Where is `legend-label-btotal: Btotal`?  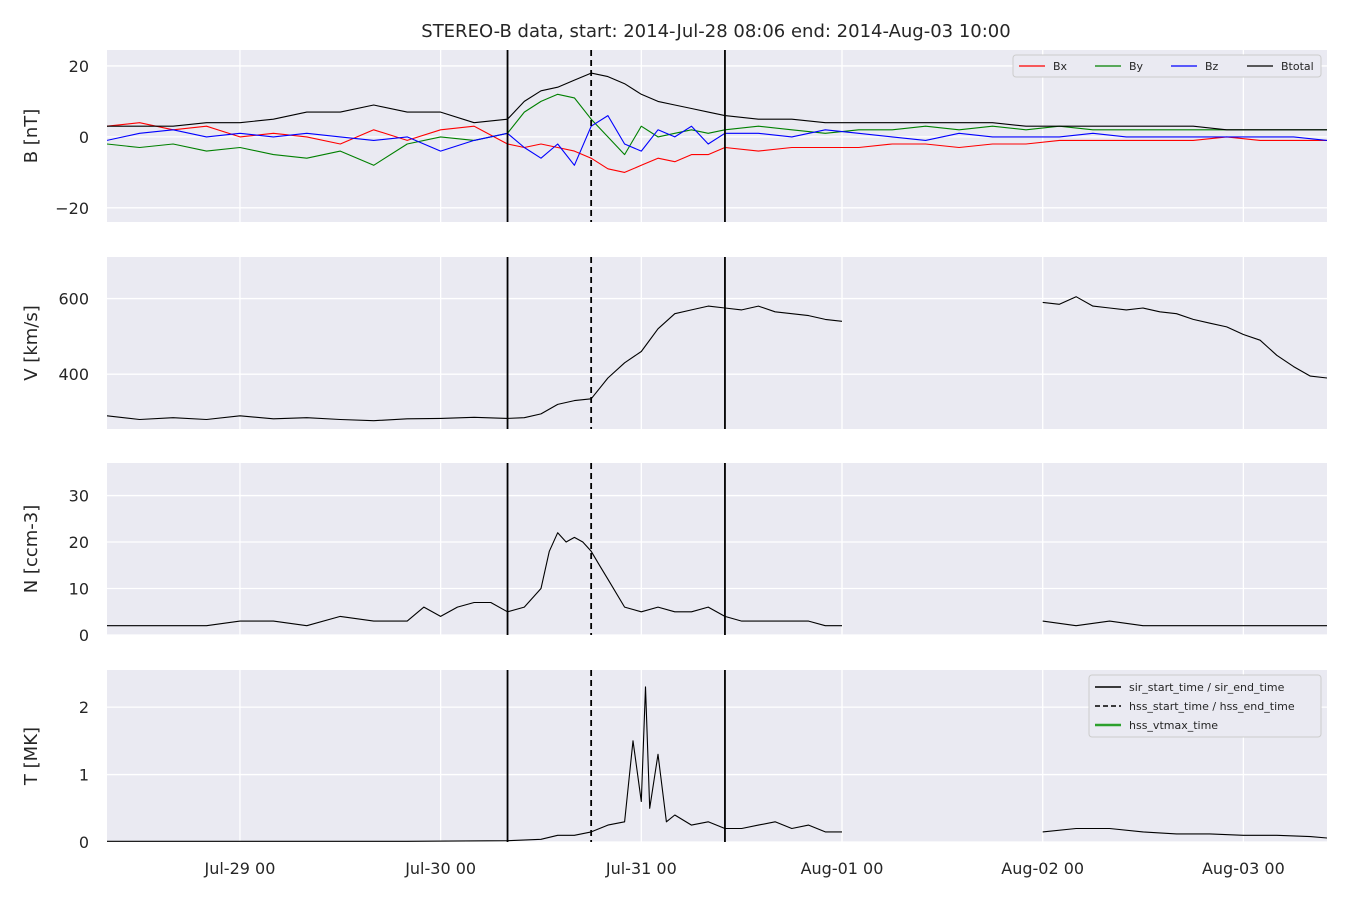 legend-label-btotal: Btotal is located at coordinates (1297, 66).